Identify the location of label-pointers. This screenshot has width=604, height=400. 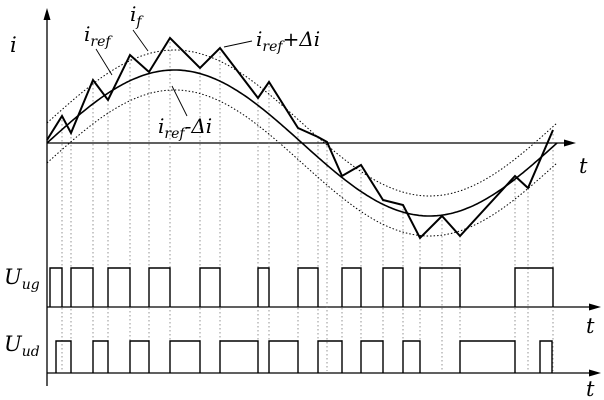
(174, 73).